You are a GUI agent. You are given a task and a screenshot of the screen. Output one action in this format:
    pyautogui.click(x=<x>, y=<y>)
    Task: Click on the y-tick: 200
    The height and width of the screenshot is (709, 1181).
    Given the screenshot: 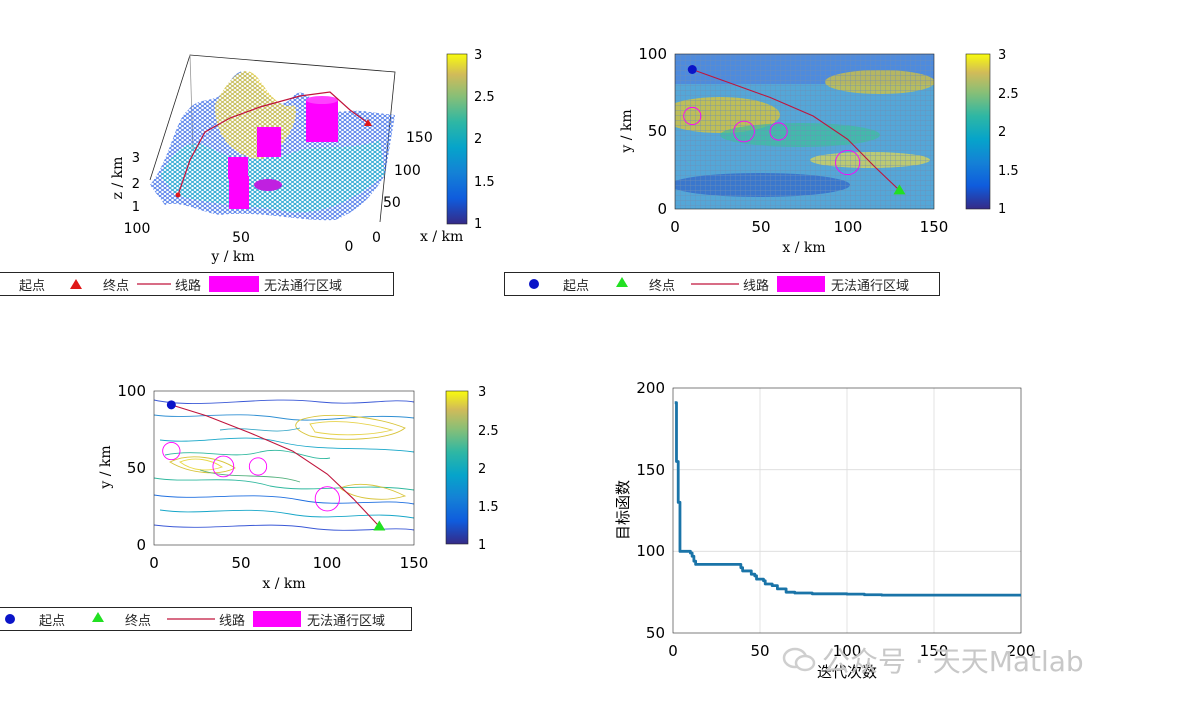 What is the action you would take?
    pyautogui.click(x=650, y=388)
    